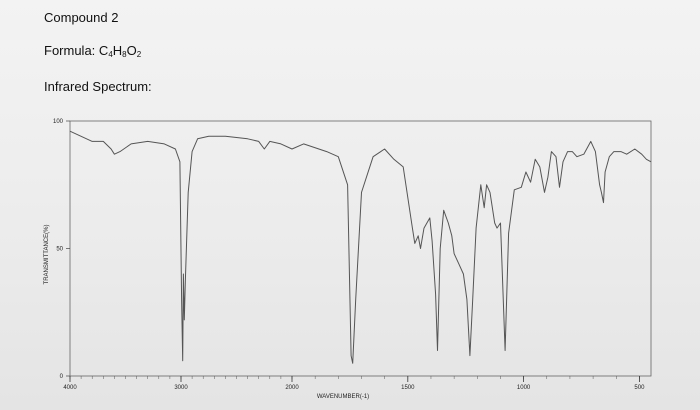 Image resolution: width=700 pixels, height=410 pixels. What do you see at coordinates (292, 388) in the screenshot?
I see `x-tick-label: 2000` at bounding box center [292, 388].